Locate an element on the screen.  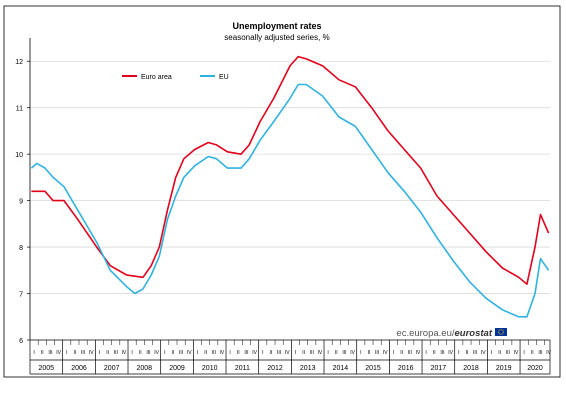
y-axis: 6 7 8 9 10 11 12 is located at coordinates (22, 202).